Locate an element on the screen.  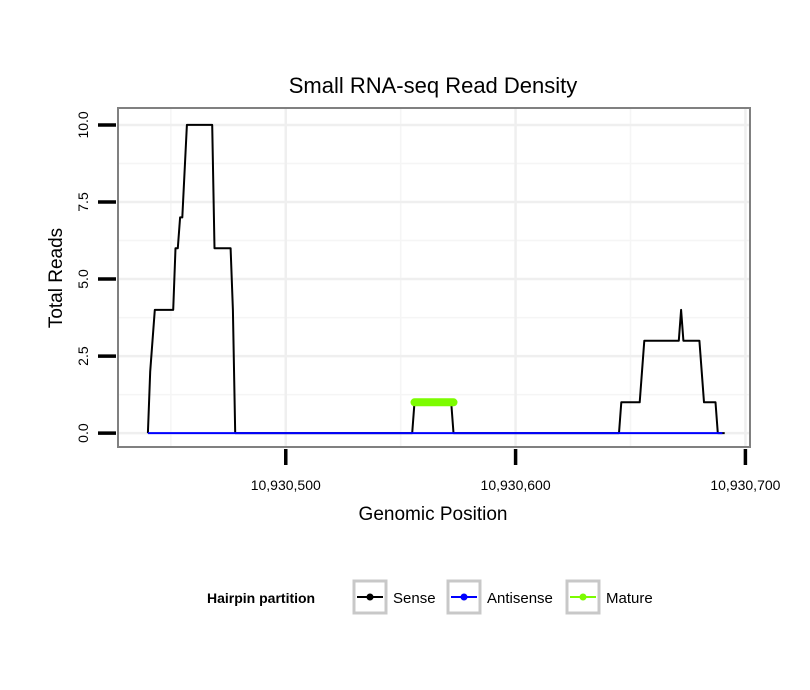
legend-label: Antisense is located at coordinates (520, 598).